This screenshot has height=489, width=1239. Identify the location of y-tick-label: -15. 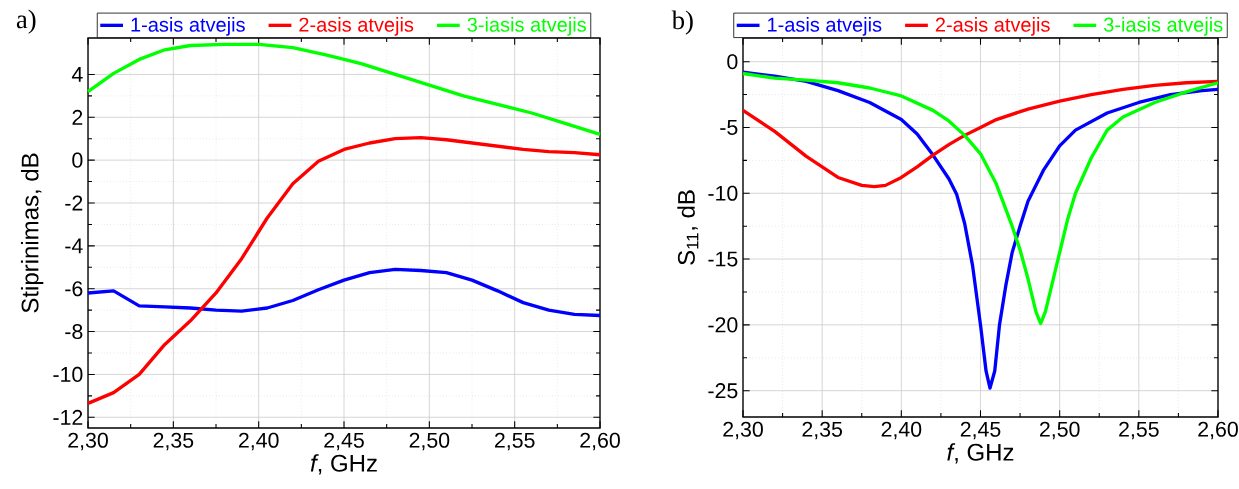
(723, 259).